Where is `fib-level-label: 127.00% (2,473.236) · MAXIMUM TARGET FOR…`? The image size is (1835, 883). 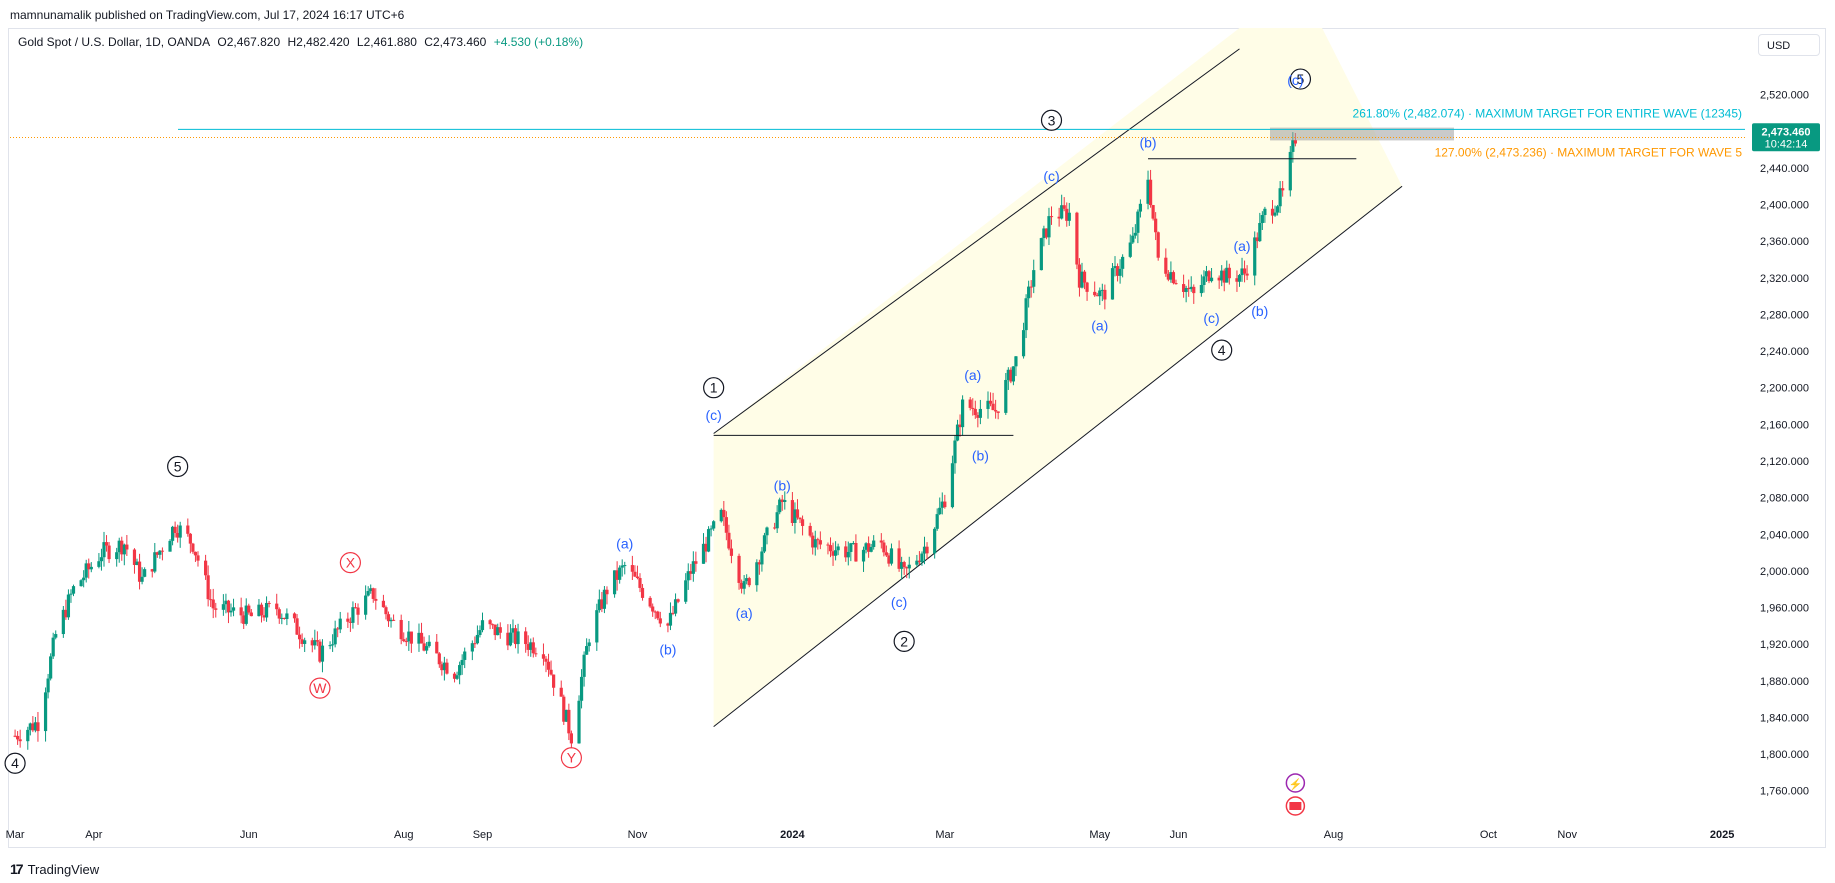 fib-level-label: 127.00% (2,473.236) · MAXIMUM TARGET FOR… is located at coordinates (1589, 152).